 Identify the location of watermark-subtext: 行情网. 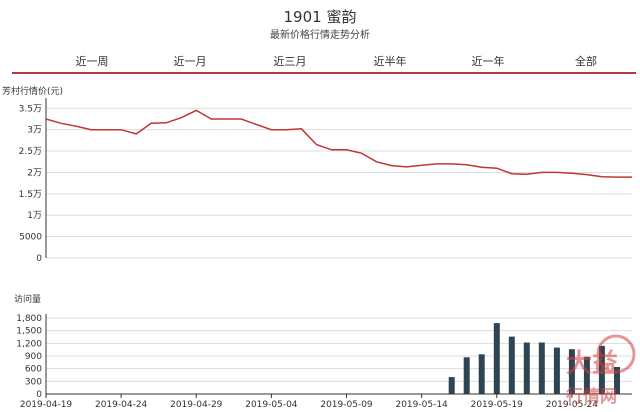
(591, 396).